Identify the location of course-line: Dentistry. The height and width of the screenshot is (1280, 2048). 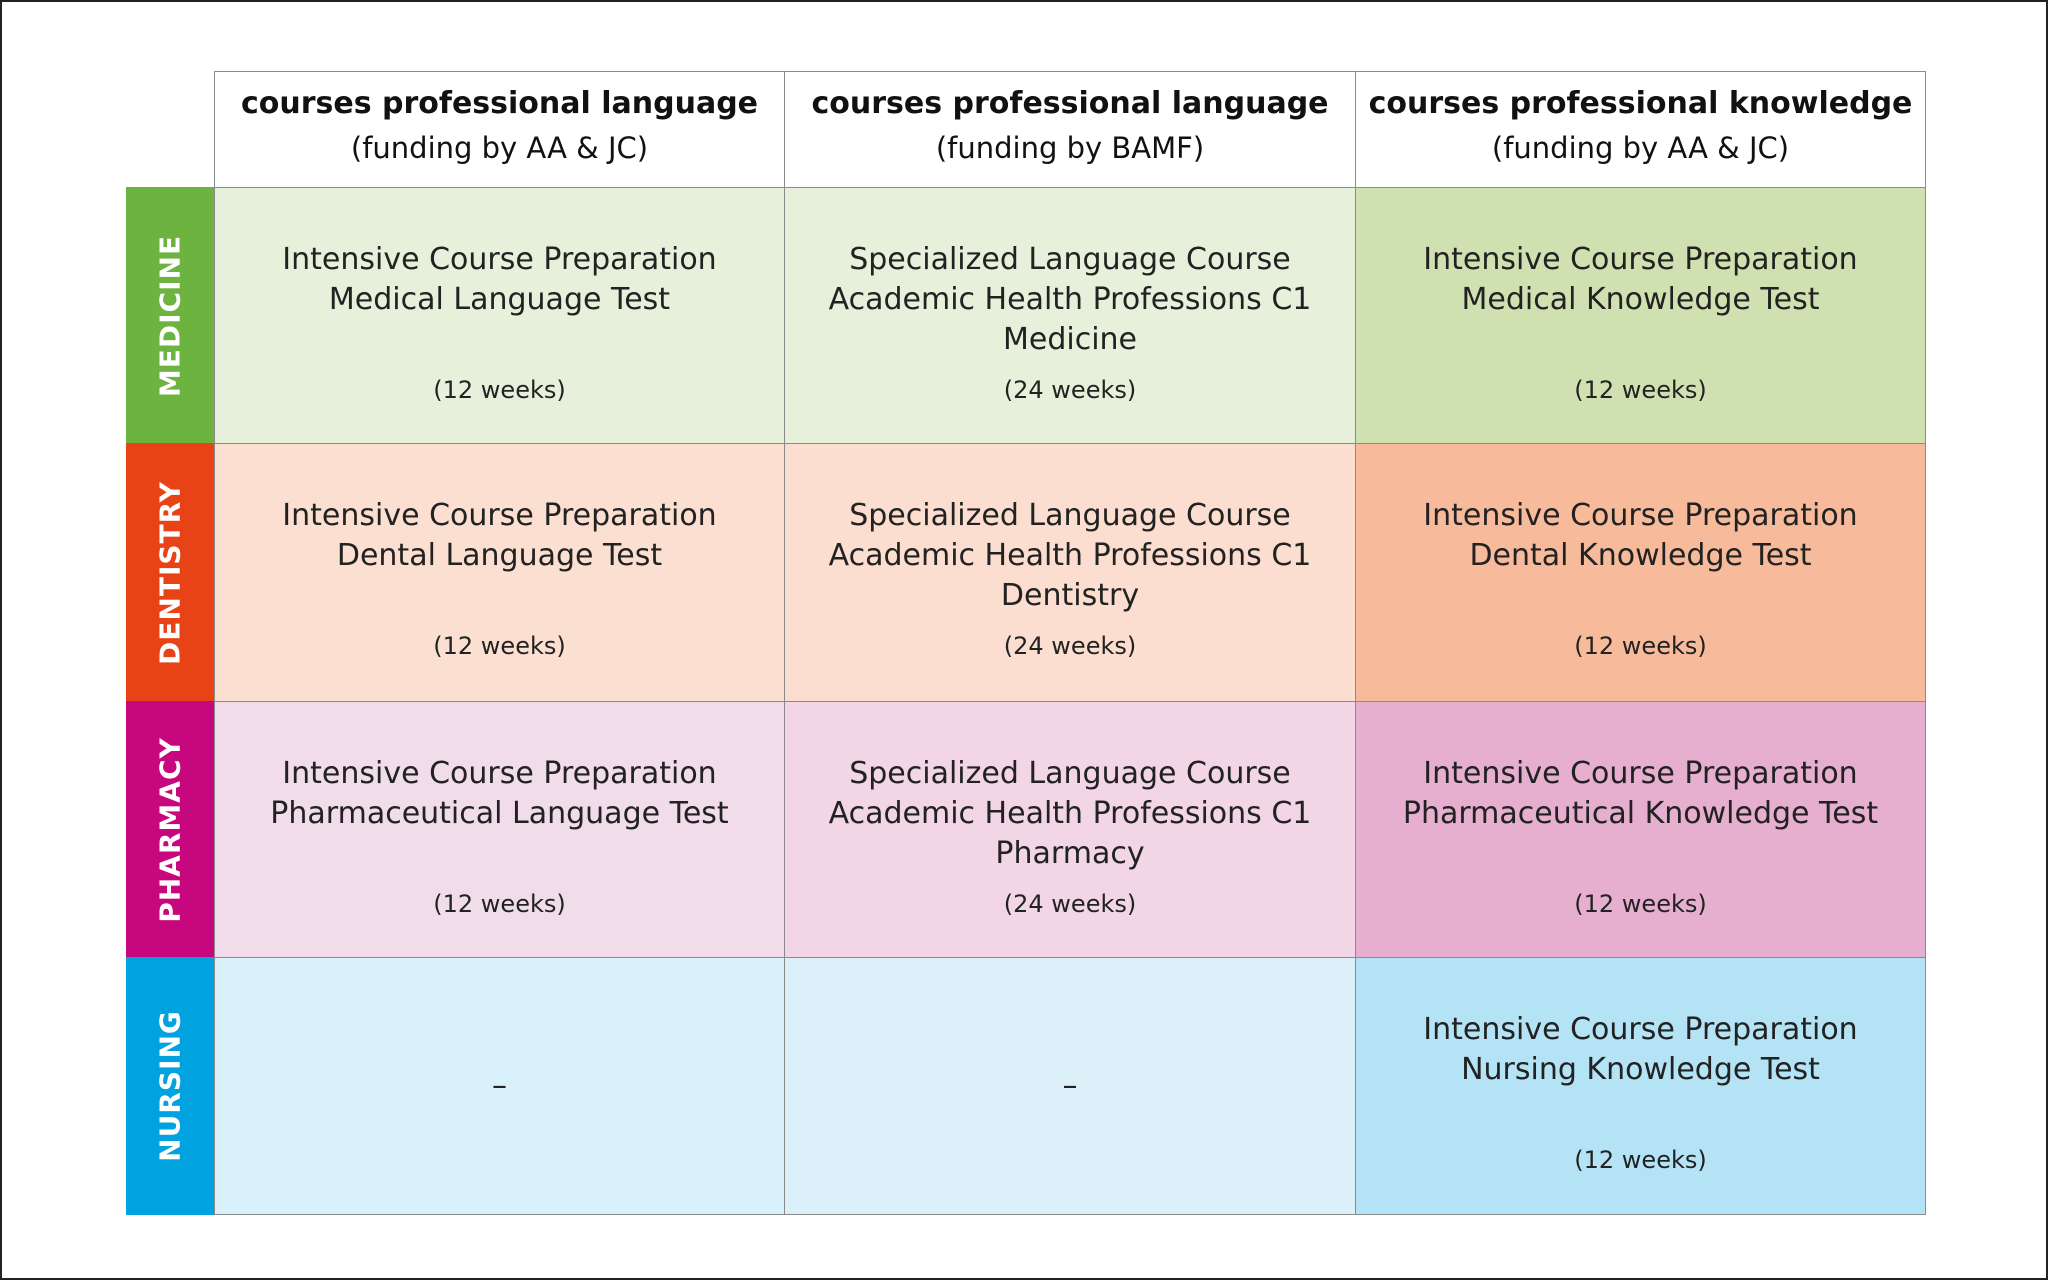
(1070, 595).